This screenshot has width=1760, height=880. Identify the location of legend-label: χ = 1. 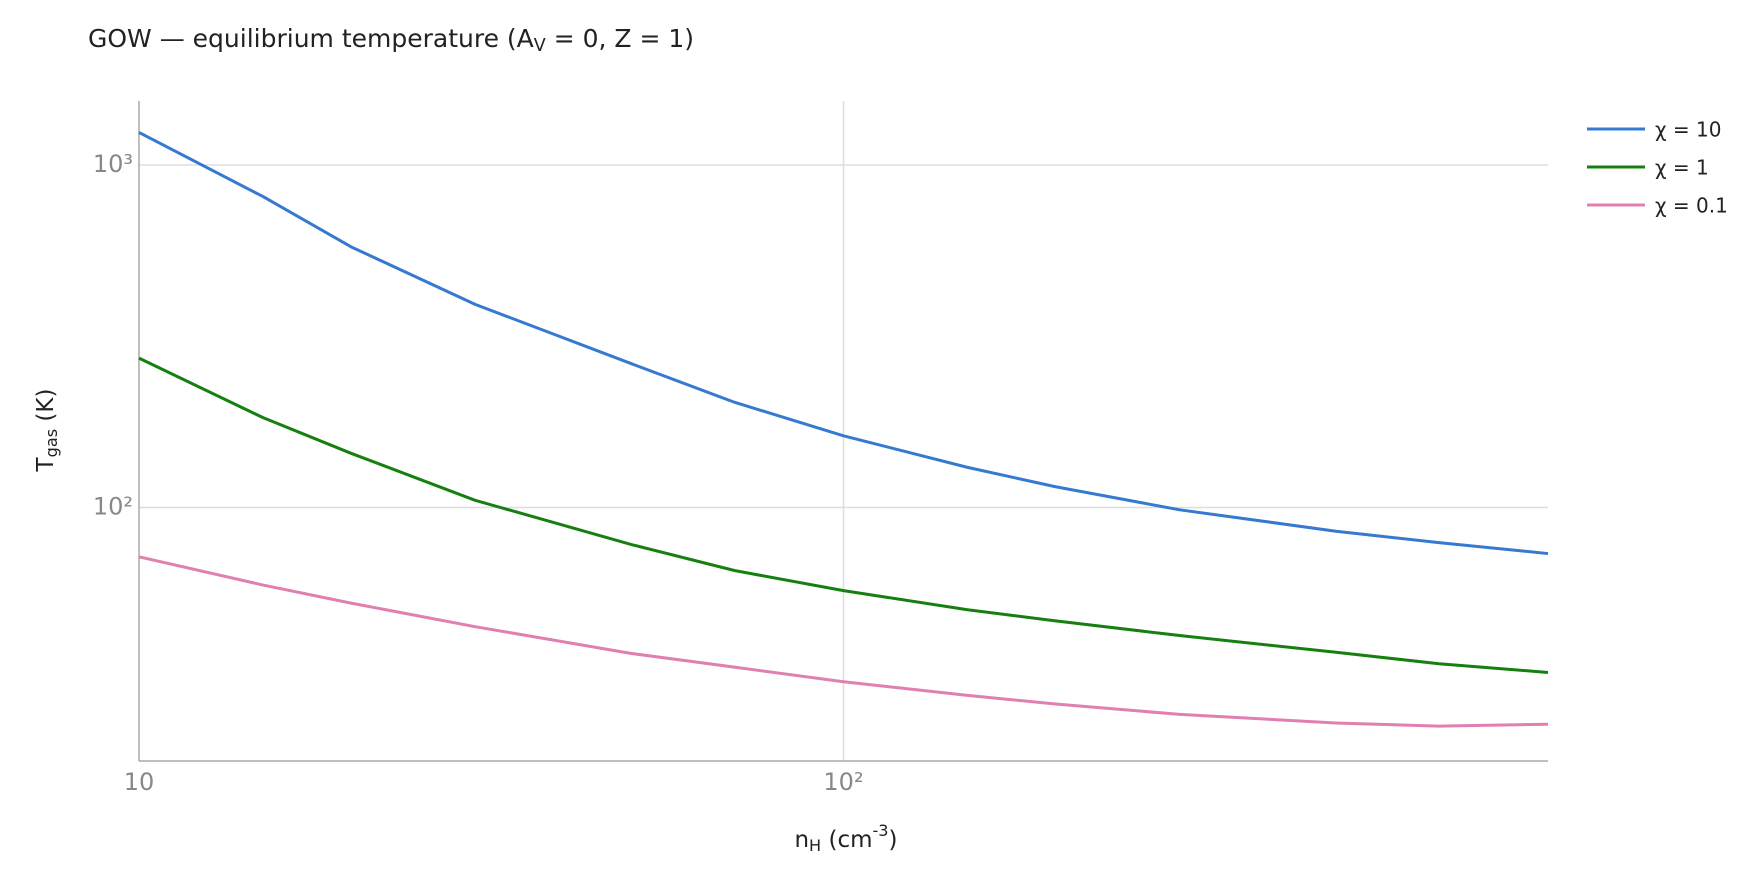
(1682, 168).